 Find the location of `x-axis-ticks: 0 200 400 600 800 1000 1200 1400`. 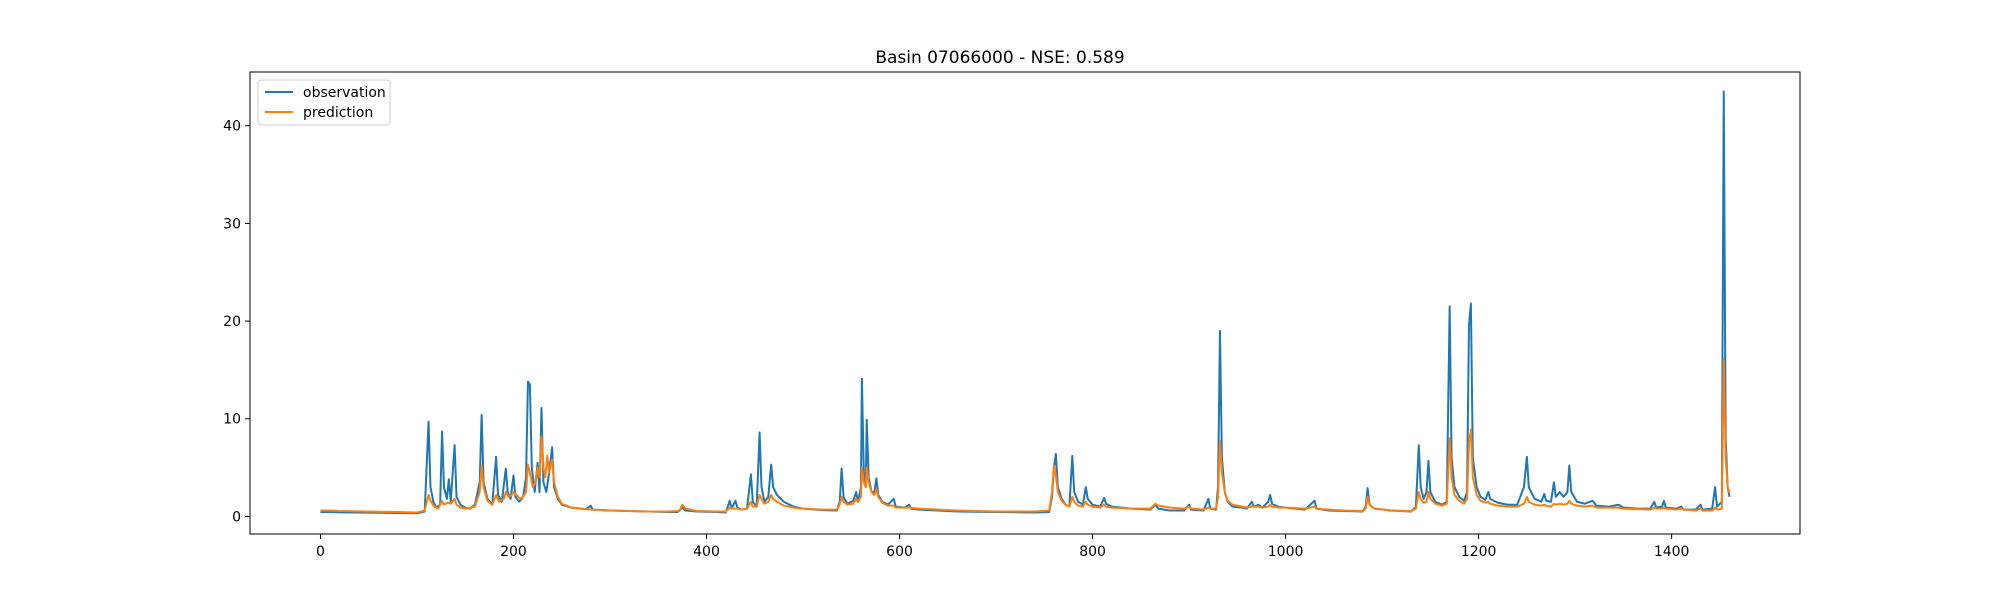

x-axis-ticks: 0 200 400 600 800 1000 1200 1400 is located at coordinates (1002, 547).